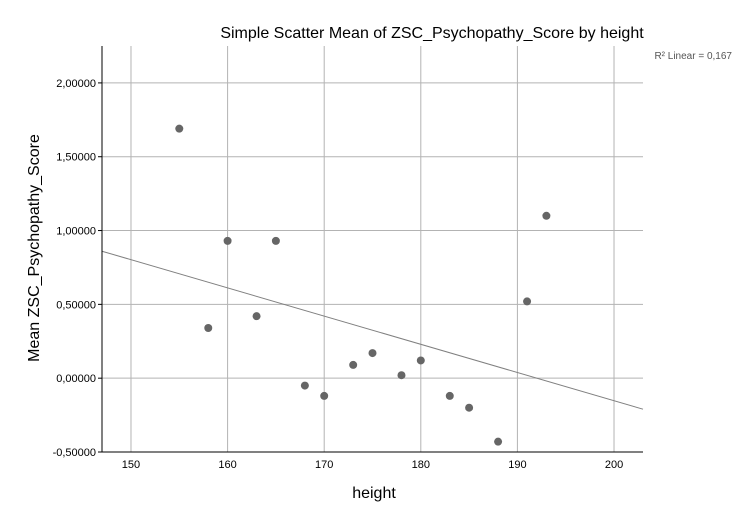 This screenshot has height=529, width=755. Describe the element at coordinates (74, 453) in the screenshot. I see `y-tick-label: -0,50000` at that location.